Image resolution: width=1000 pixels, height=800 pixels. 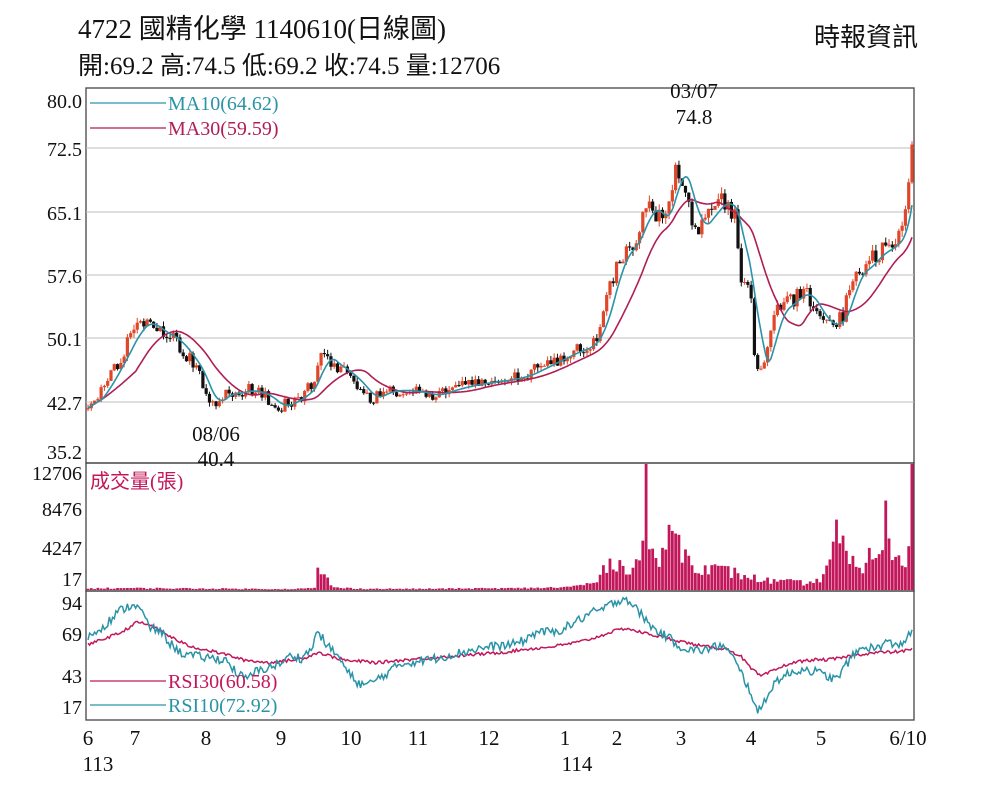 What do you see at coordinates (72, 580) in the screenshot?
I see `volume-tick: 17` at bounding box center [72, 580].